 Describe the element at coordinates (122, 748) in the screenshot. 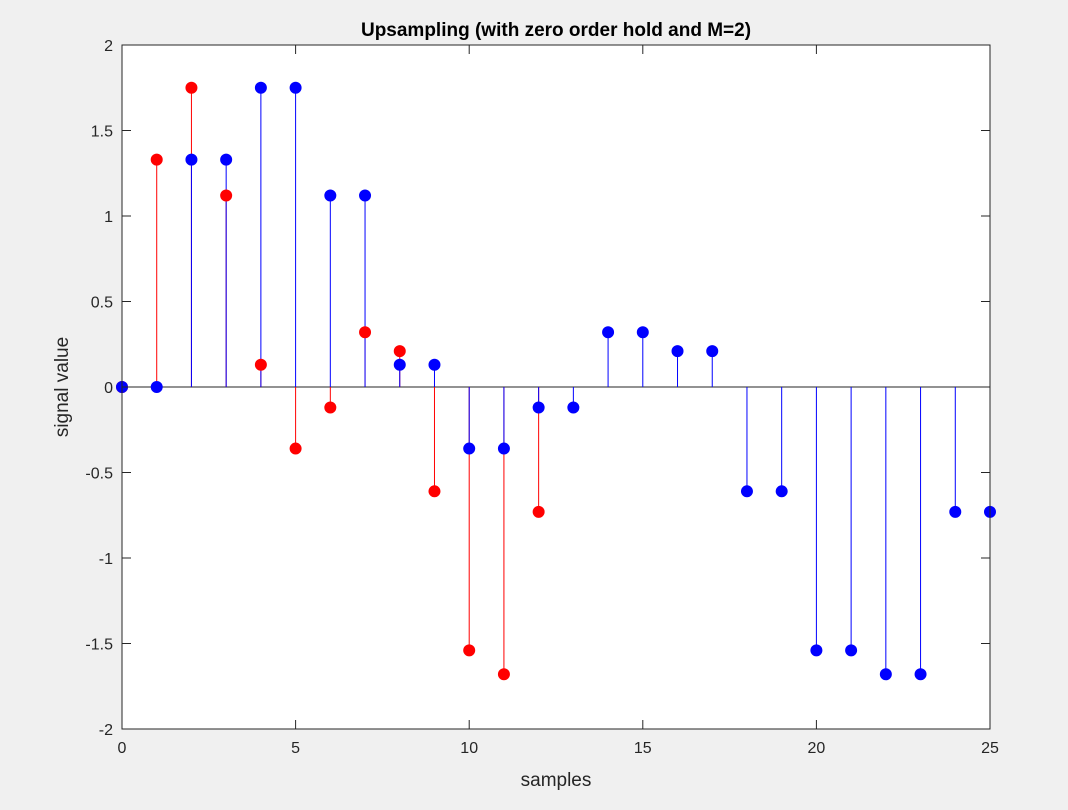

I see `x-tick-label: 0` at that location.